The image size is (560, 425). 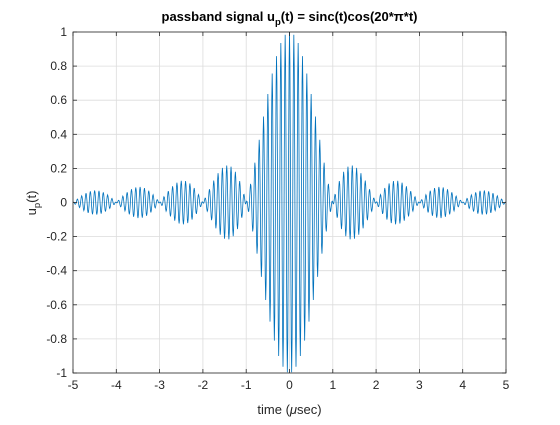 I want to click on x-tick-label: -2, so click(x=203, y=385).